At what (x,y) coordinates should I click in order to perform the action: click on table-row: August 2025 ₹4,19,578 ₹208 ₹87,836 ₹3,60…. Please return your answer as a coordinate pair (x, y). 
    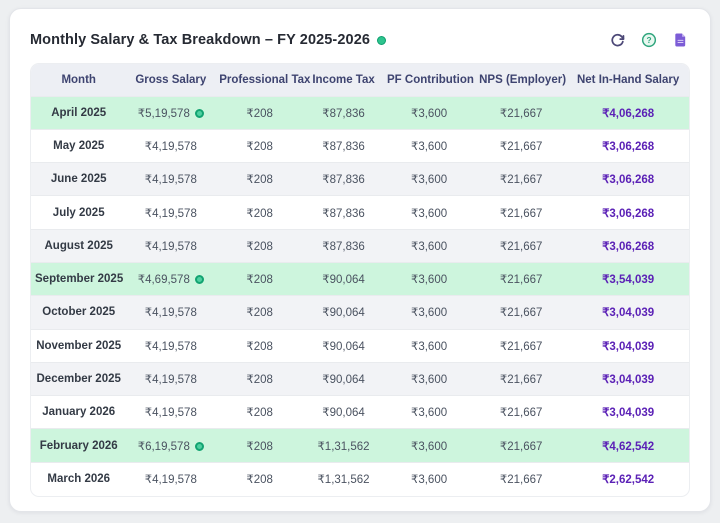
    Looking at the image, I should click on (360, 245).